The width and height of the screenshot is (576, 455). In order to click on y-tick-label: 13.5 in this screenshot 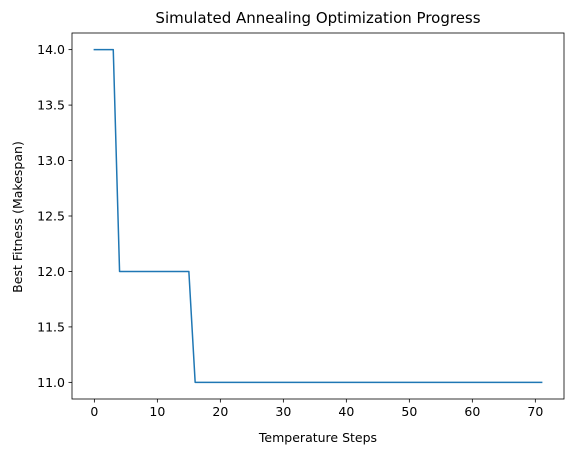, I will do `click(51, 105)`.